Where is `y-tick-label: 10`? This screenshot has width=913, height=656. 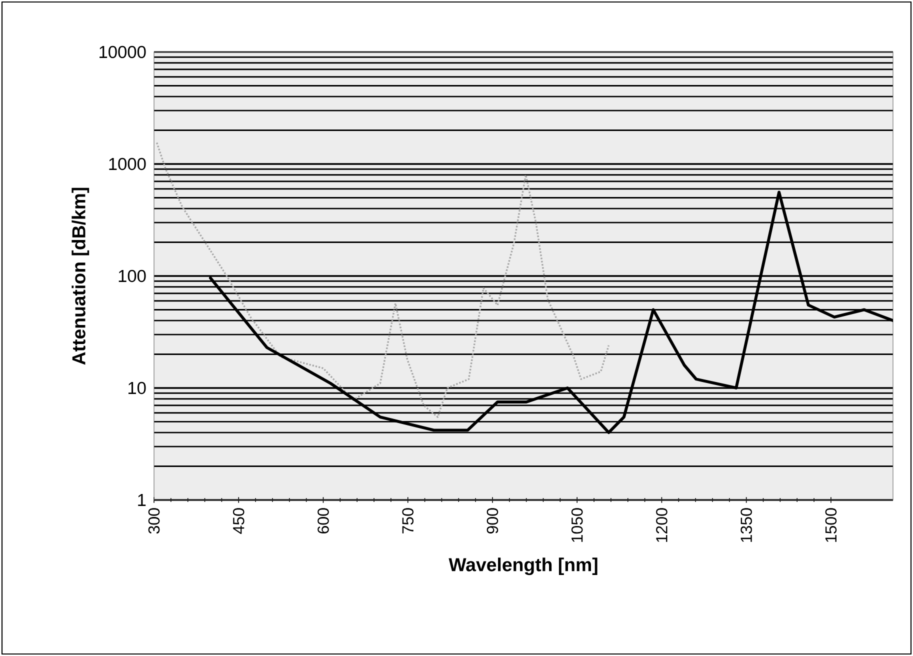
y-tick-label: 10 is located at coordinates (137, 388).